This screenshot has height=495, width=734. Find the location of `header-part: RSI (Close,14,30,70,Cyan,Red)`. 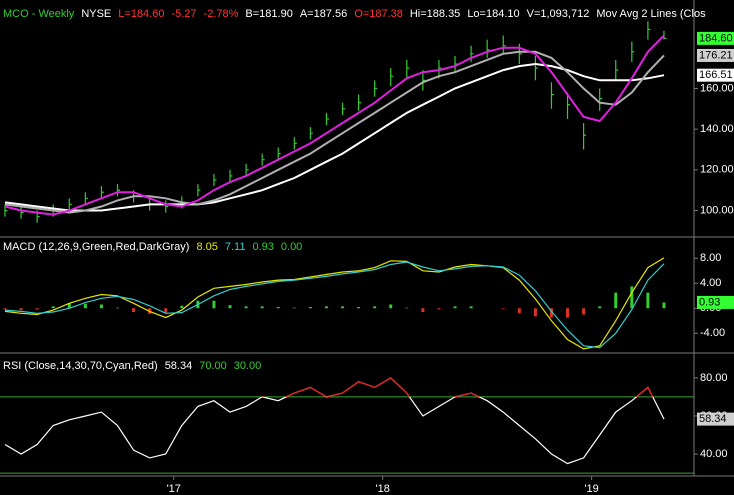

header-part: RSI (Close,14,30,70,Cyan,Red) is located at coordinates (80, 366).